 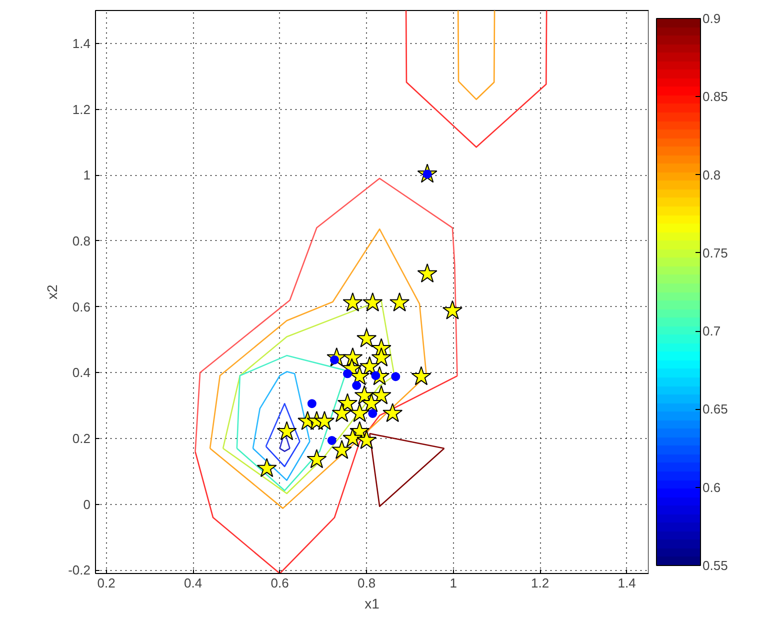 I want to click on y-tick-label: -0.2, so click(x=79, y=570).